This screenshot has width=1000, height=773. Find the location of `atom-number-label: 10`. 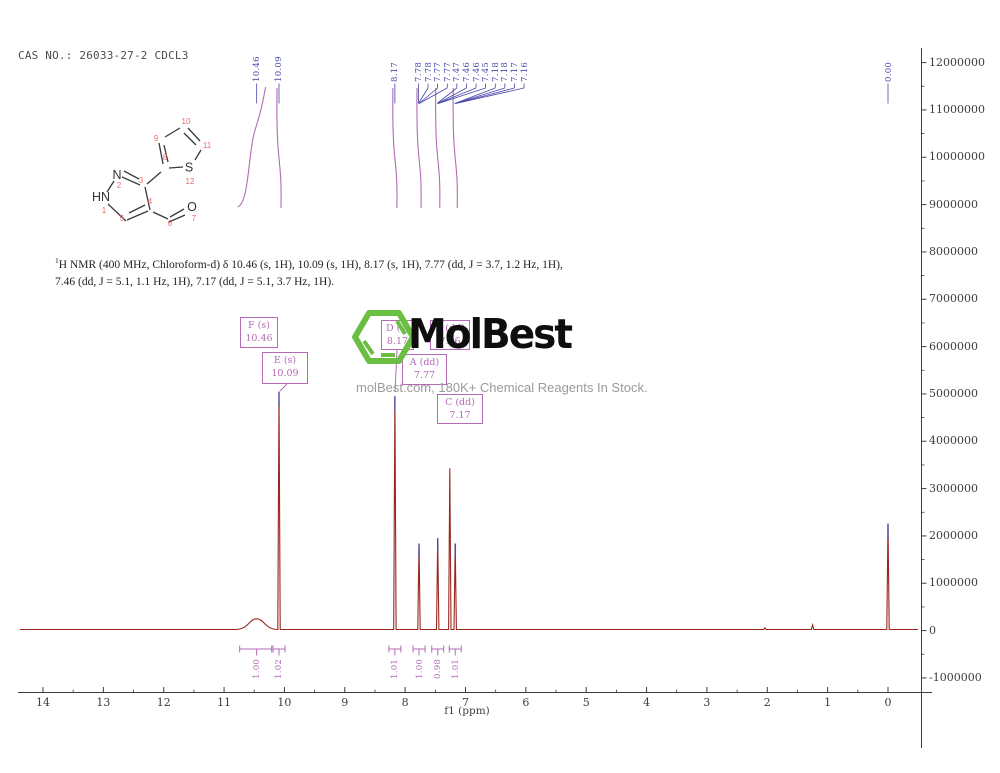

atom-number-label: 10 is located at coordinates (186, 121).